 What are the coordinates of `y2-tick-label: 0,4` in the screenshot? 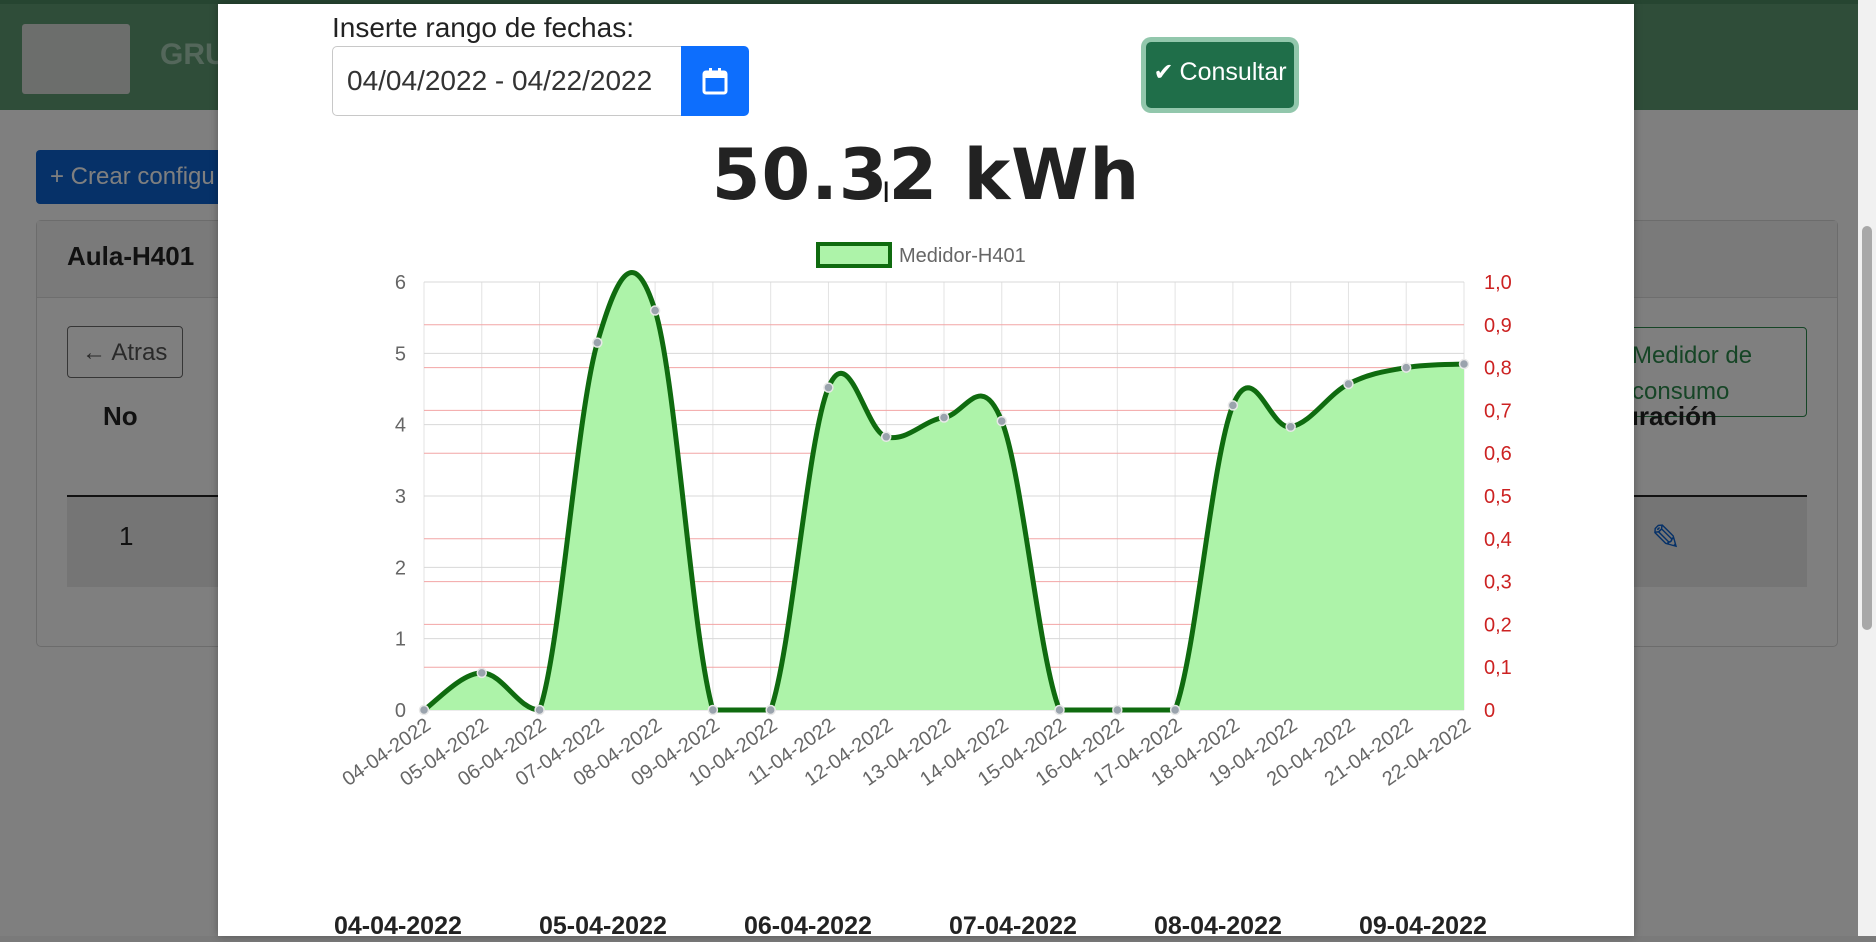 It's located at (1498, 540).